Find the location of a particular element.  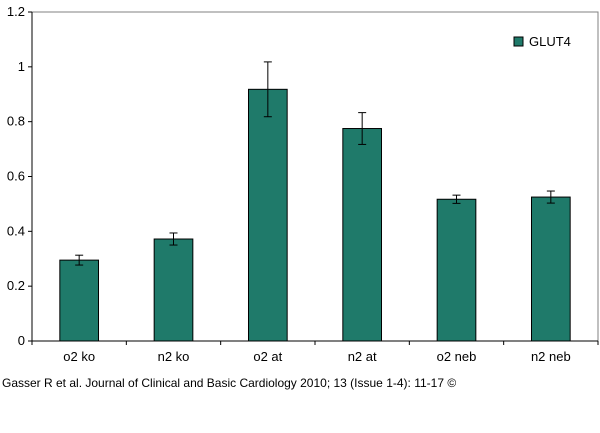

x-tick-label: o2 ko is located at coordinates (79, 356).